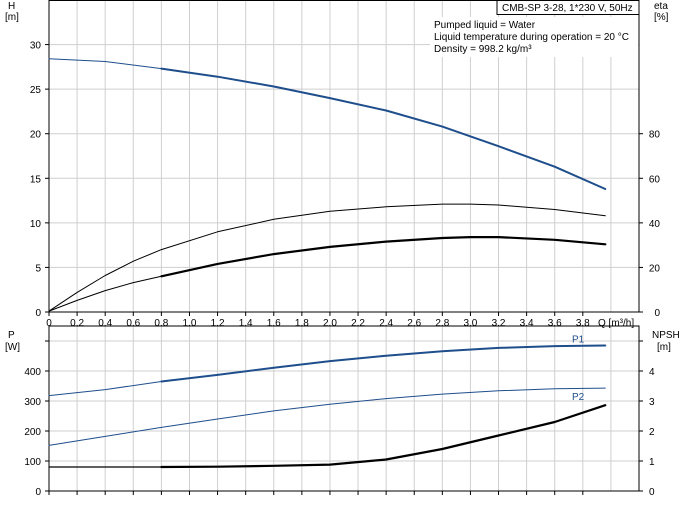 The width and height of the screenshot is (691, 505). What do you see at coordinates (38, 313) in the screenshot?
I see `top-yleft-tick-label: 0` at bounding box center [38, 313].